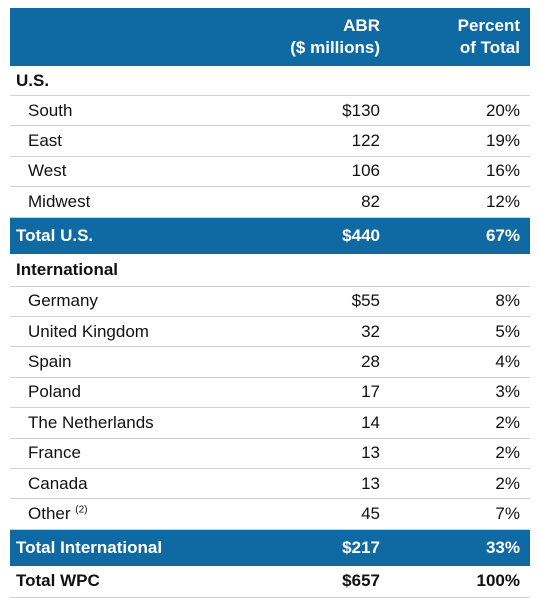 This screenshot has width=540, height=598. Describe the element at coordinates (489, 37) in the screenshot. I see `percent-header: Percent of Total` at that location.